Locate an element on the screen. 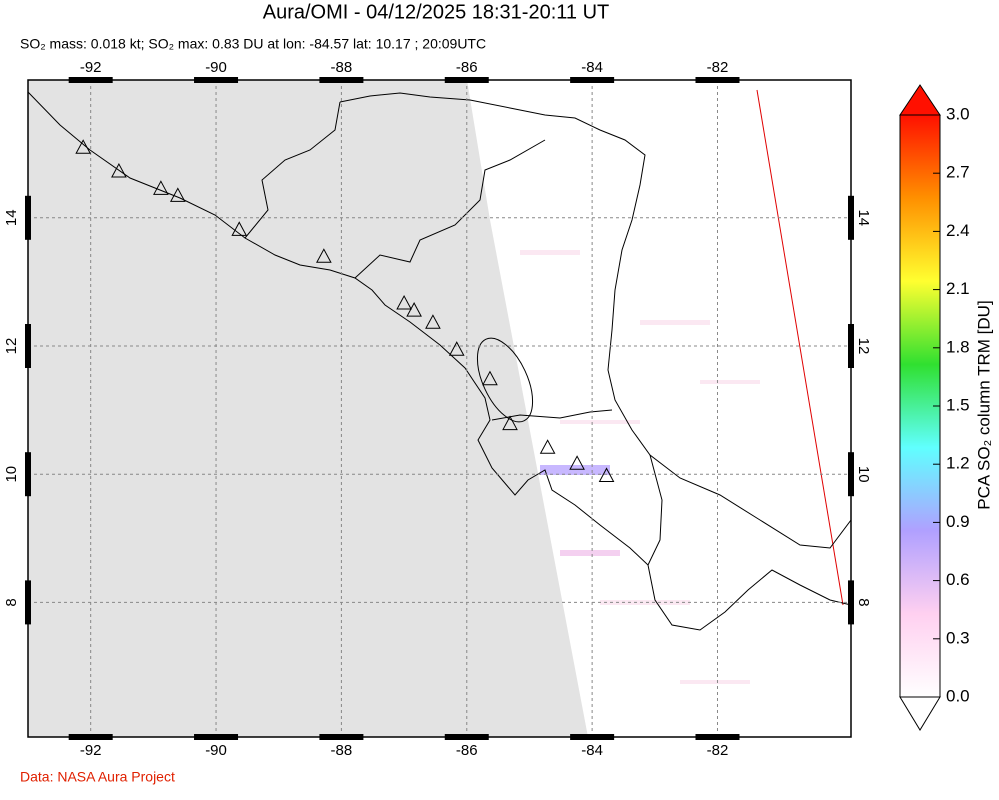  colorbar-tick-label: 0.0 is located at coordinates (958, 695).